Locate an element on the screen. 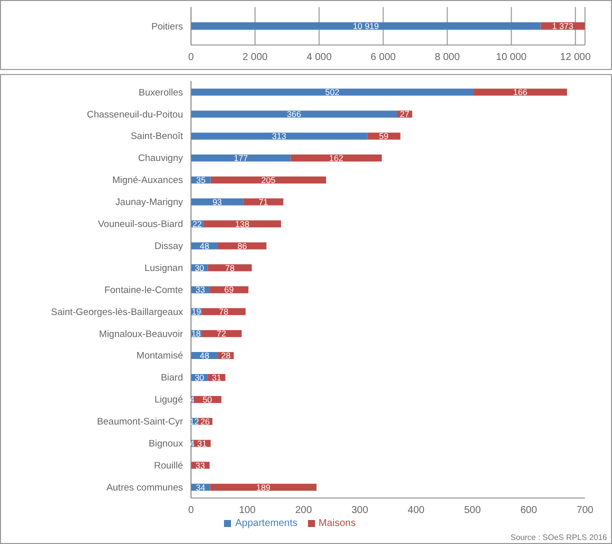  x-tick-label: 500 is located at coordinates (473, 510).